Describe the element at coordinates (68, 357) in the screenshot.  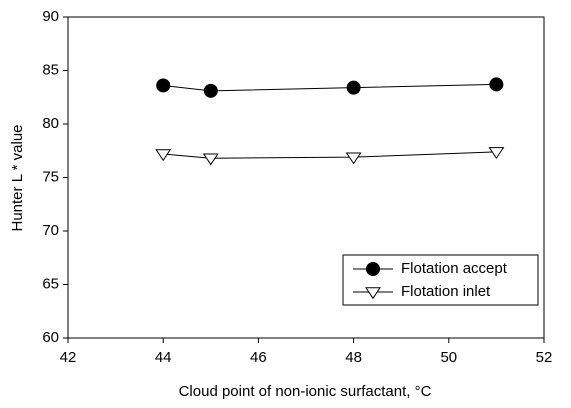
I see `x-tick-label: 42` at that location.